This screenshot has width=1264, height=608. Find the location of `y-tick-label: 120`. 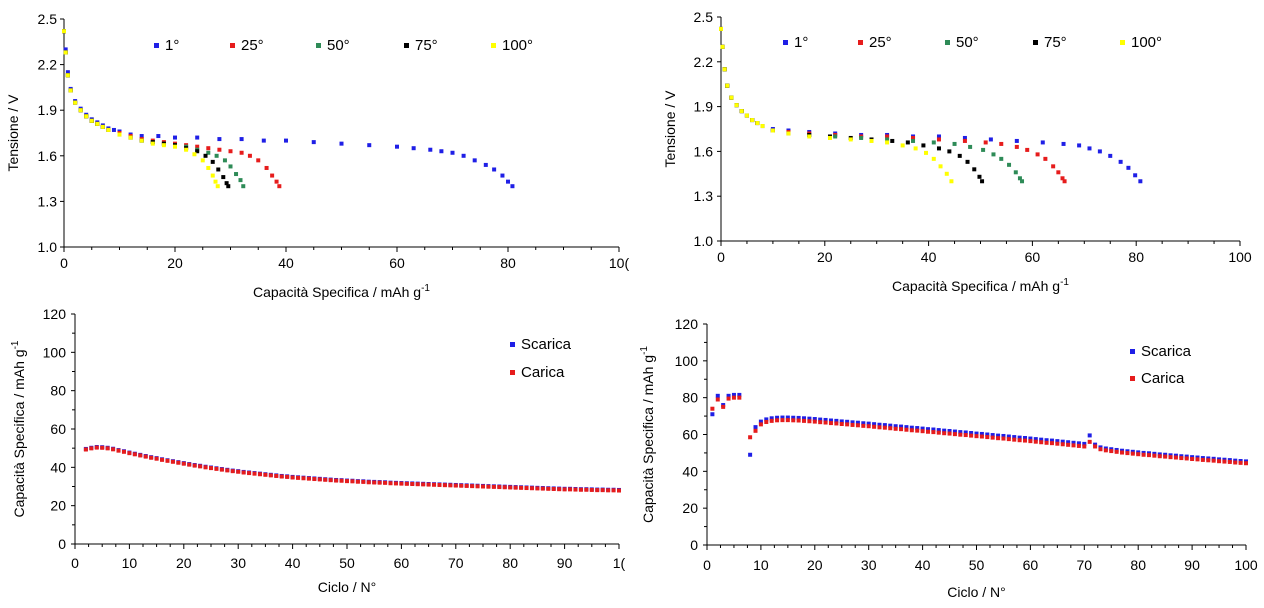

y-tick-label: 120 is located at coordinates (55, 314).